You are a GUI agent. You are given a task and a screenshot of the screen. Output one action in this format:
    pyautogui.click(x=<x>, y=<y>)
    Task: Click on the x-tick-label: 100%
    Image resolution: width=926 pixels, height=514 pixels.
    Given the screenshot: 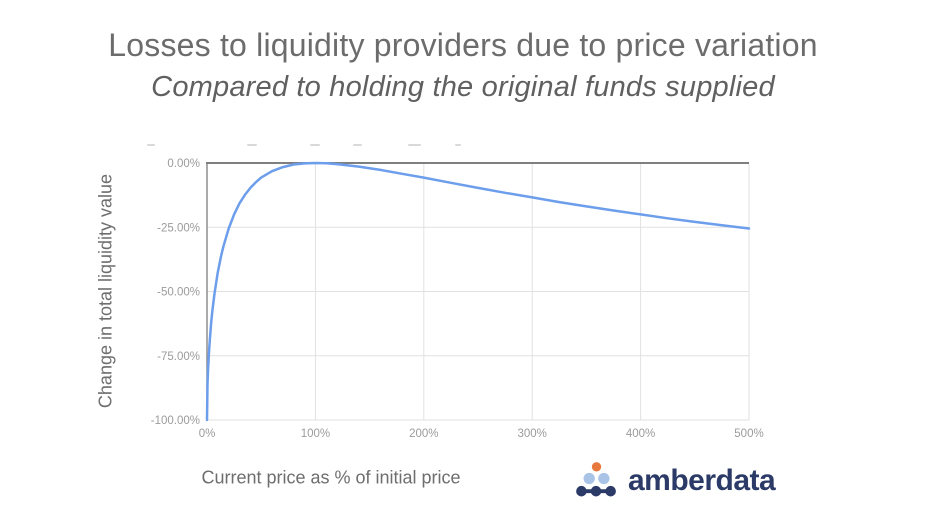 What is the action you would take?
    pyautogui.click(x=315, y=434)
    